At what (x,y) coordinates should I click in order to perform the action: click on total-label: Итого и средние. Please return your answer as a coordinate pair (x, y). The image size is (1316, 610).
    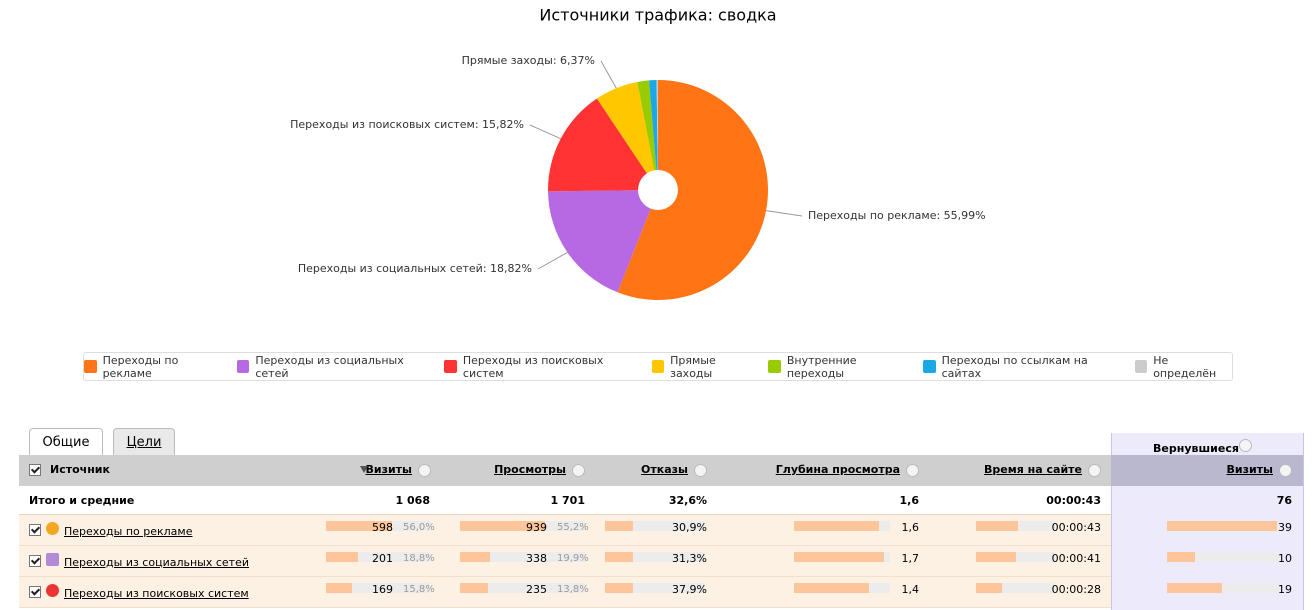
    Looking at the image, I should click on (82, 500).